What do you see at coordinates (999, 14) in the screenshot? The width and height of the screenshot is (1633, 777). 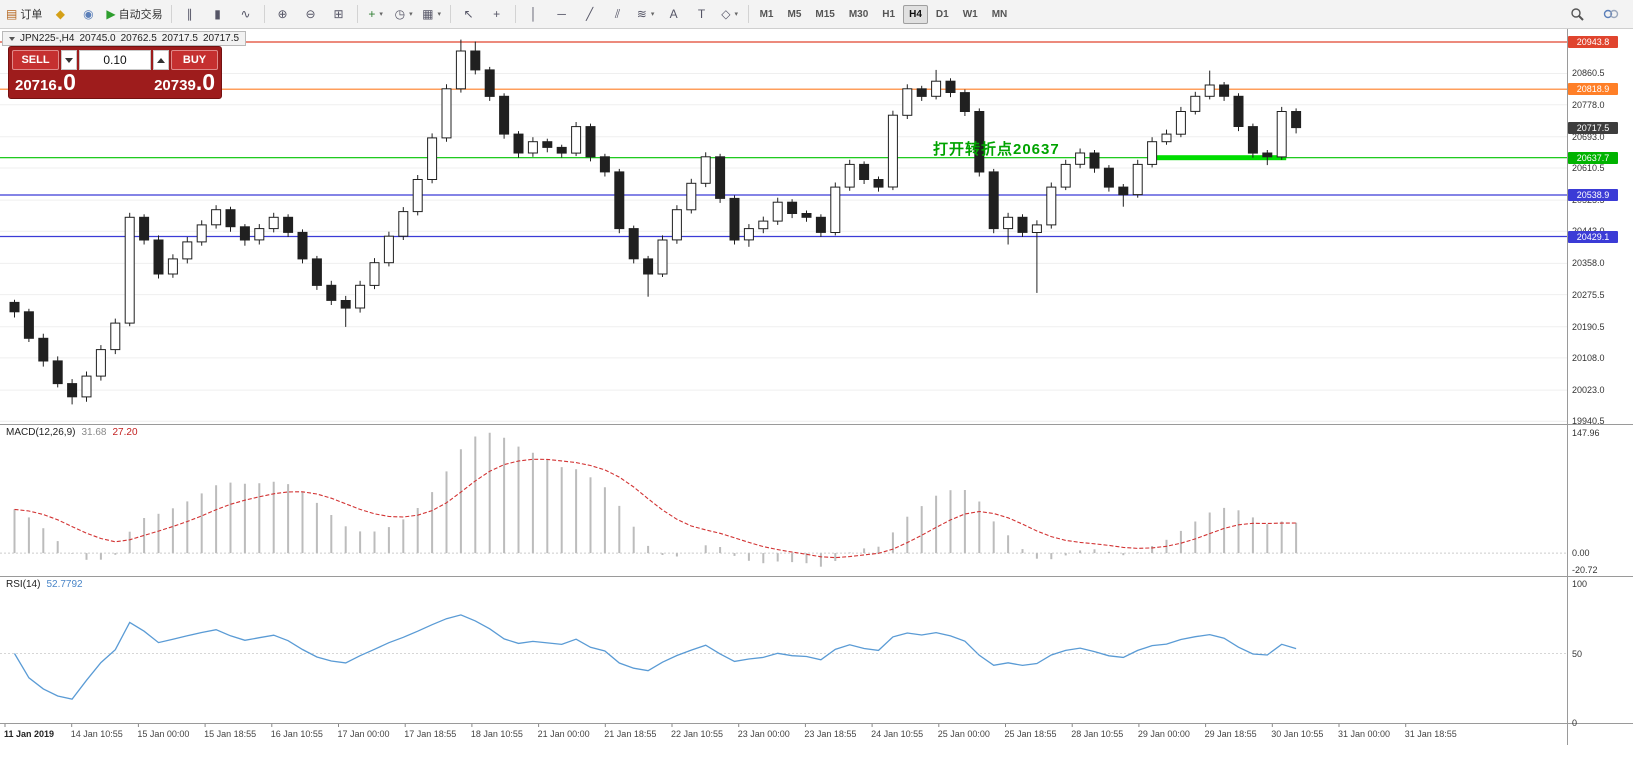 I see `timeframe-mn: MN` at bounding box center [999, 14].